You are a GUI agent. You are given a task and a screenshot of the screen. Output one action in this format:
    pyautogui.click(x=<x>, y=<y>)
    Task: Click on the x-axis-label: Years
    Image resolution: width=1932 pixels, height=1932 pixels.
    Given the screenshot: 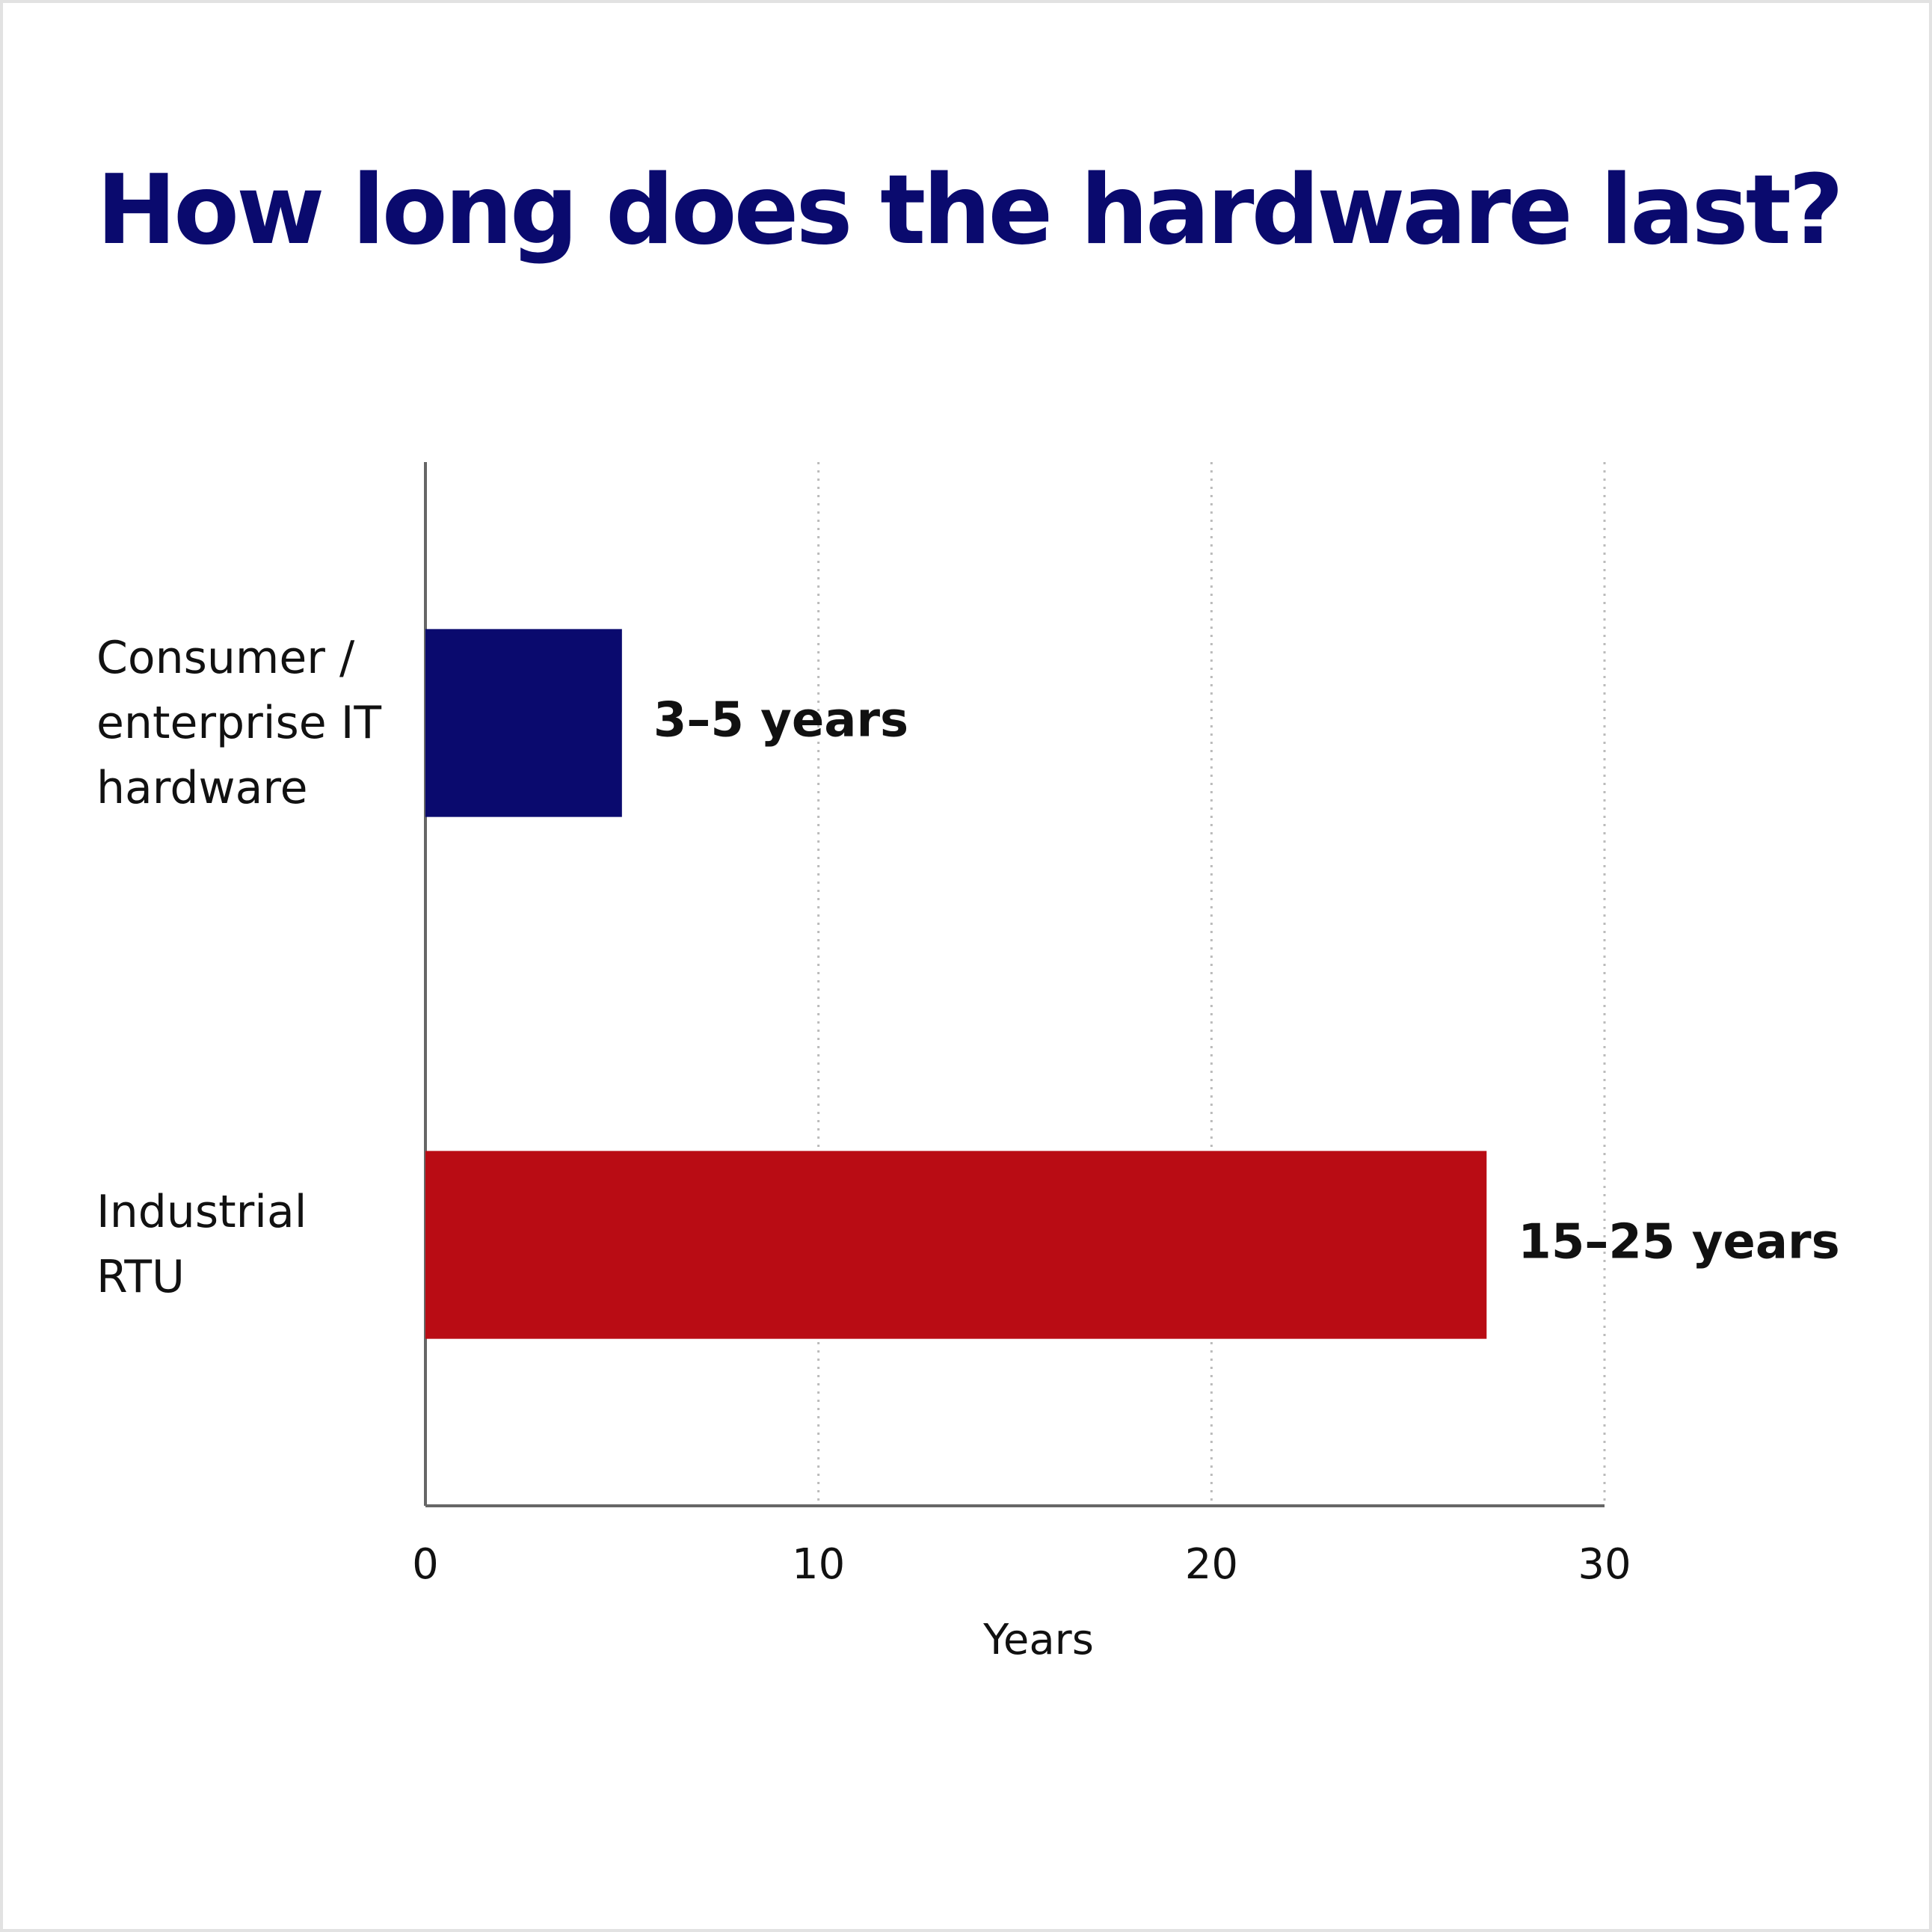 What is the action you would take?
    pyautogui.click(x=1038, y=1640)
    